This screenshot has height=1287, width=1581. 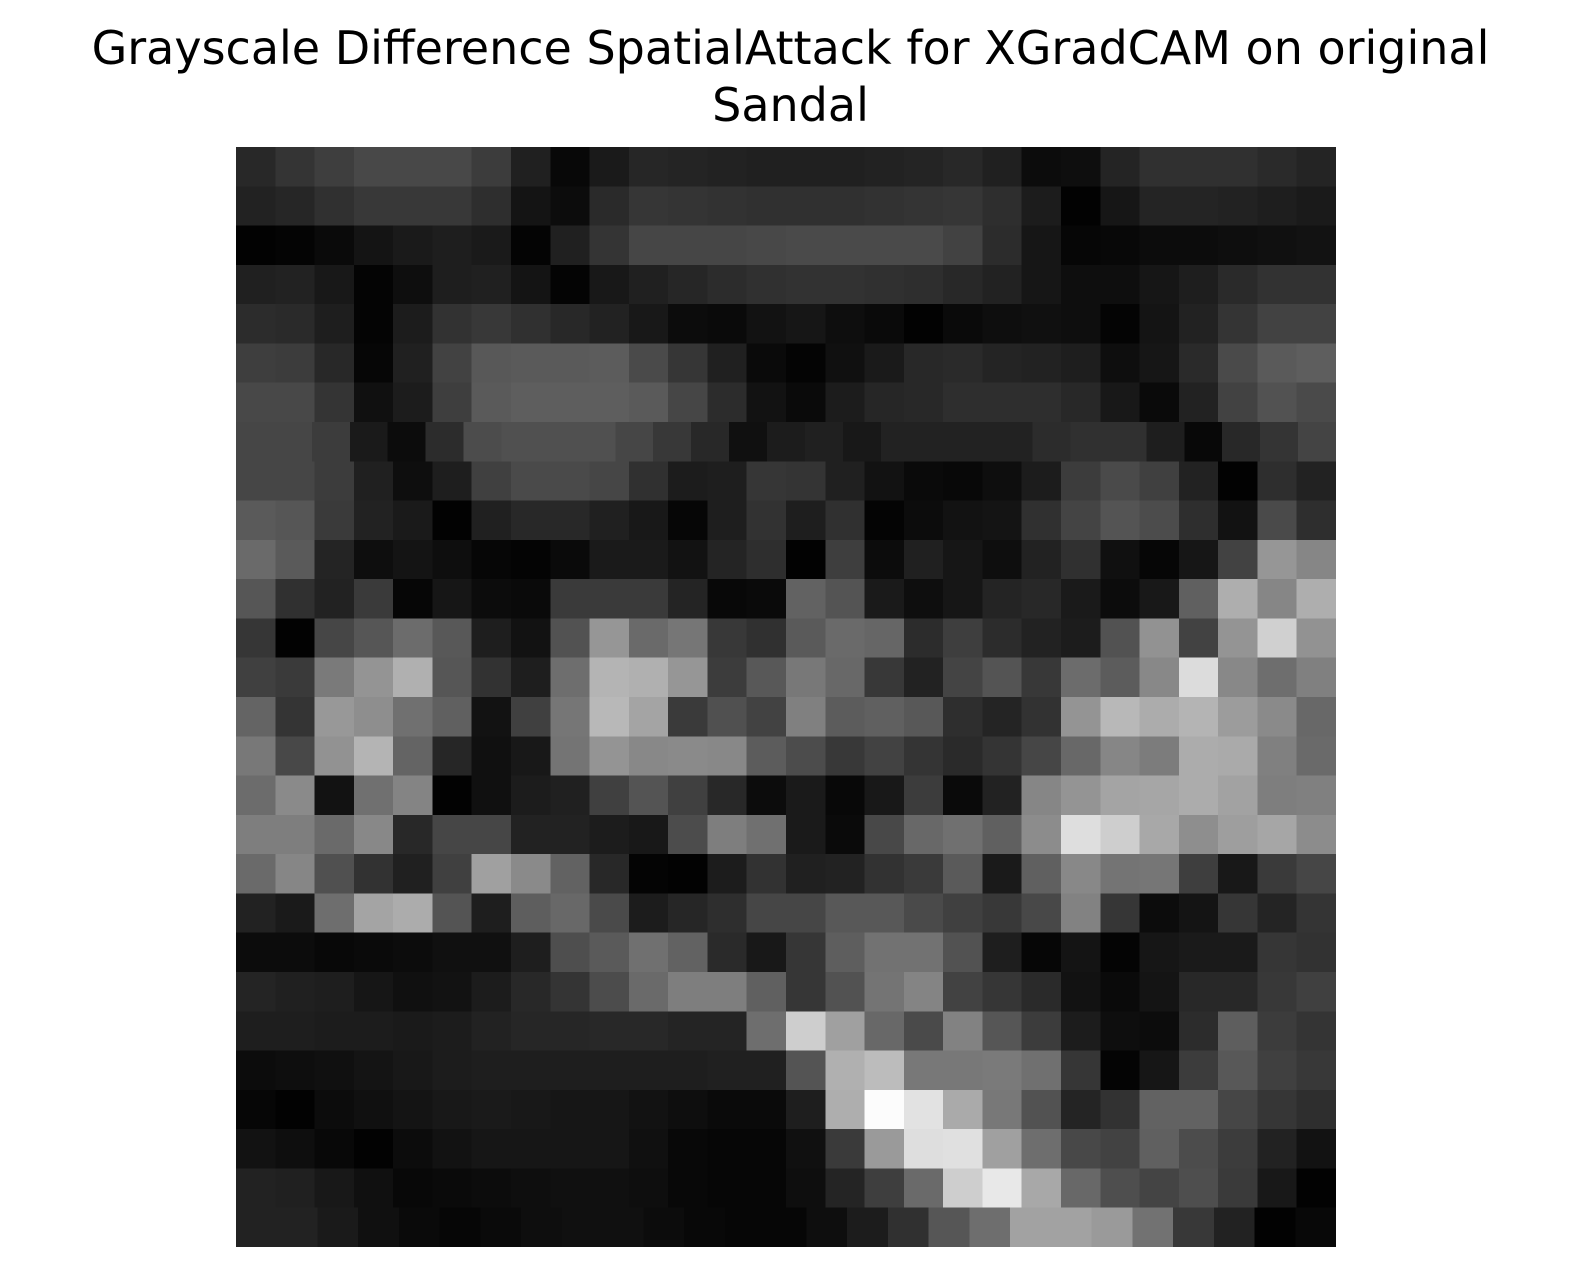 What do you see at coordinates (1120, 1070) in the screenshot?
I see `heatmap-cell-r23-c22` at bounding box center [1120, 1070].